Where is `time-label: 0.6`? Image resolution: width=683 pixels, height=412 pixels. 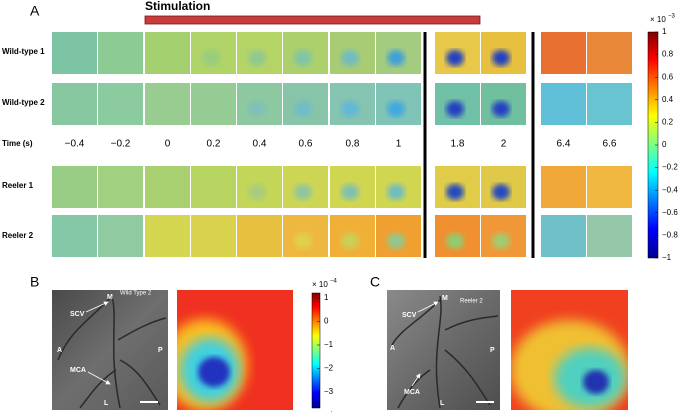
time-label: 0.6 is located at coordinates (306, 144).